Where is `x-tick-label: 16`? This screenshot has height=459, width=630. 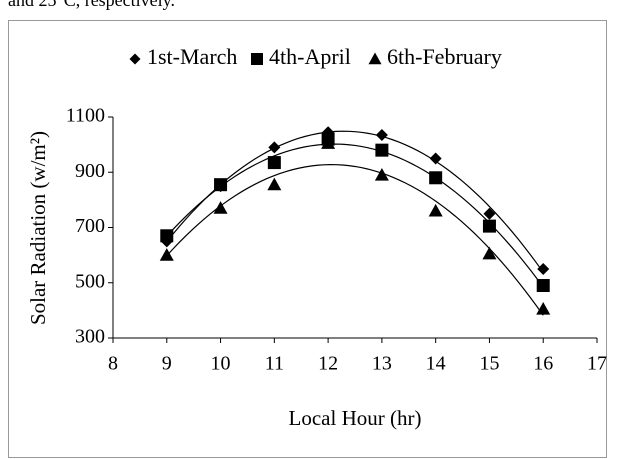 x-tick-label: 16 is located at coordinates (543, 364).